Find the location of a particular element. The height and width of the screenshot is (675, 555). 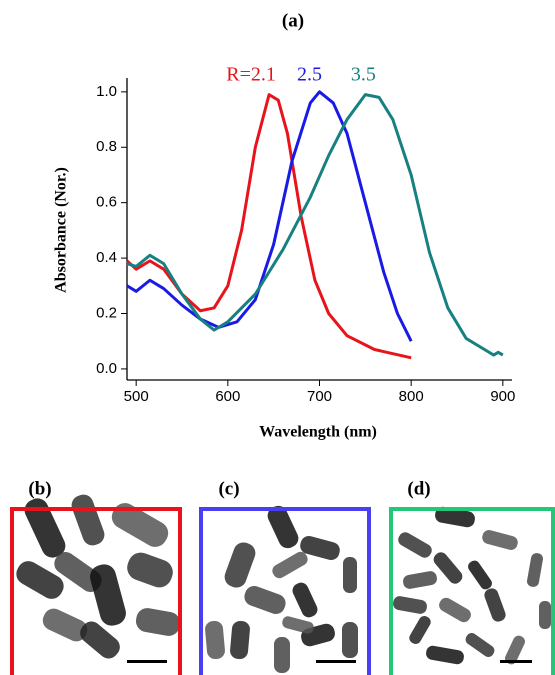

y-tick-label: 0.4 is located at coordinates (106, 257).